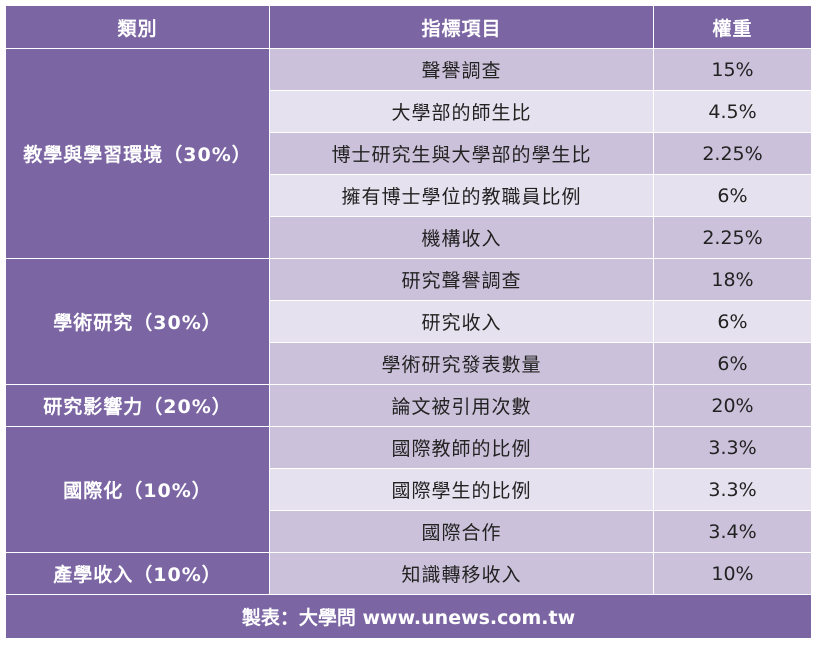 The width and height of the screenshot is (818, 663). I want to click on indicator-cell: 知識轉移收入, so click(461, 573).